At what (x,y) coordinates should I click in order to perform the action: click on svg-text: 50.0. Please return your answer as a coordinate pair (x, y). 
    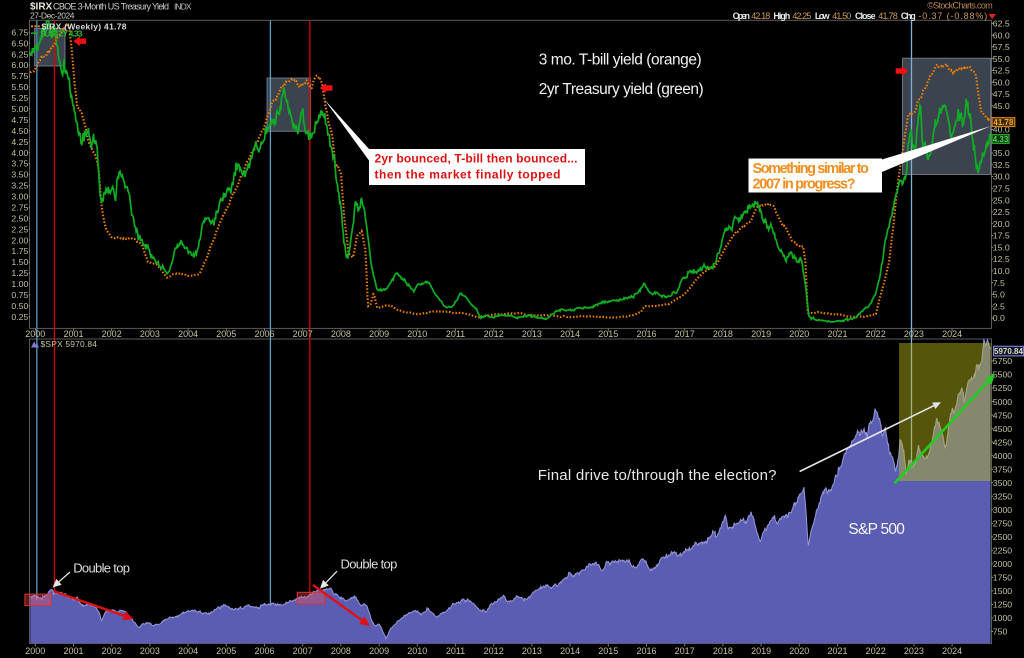
    Looking at the image, I should click on (1001, 82).